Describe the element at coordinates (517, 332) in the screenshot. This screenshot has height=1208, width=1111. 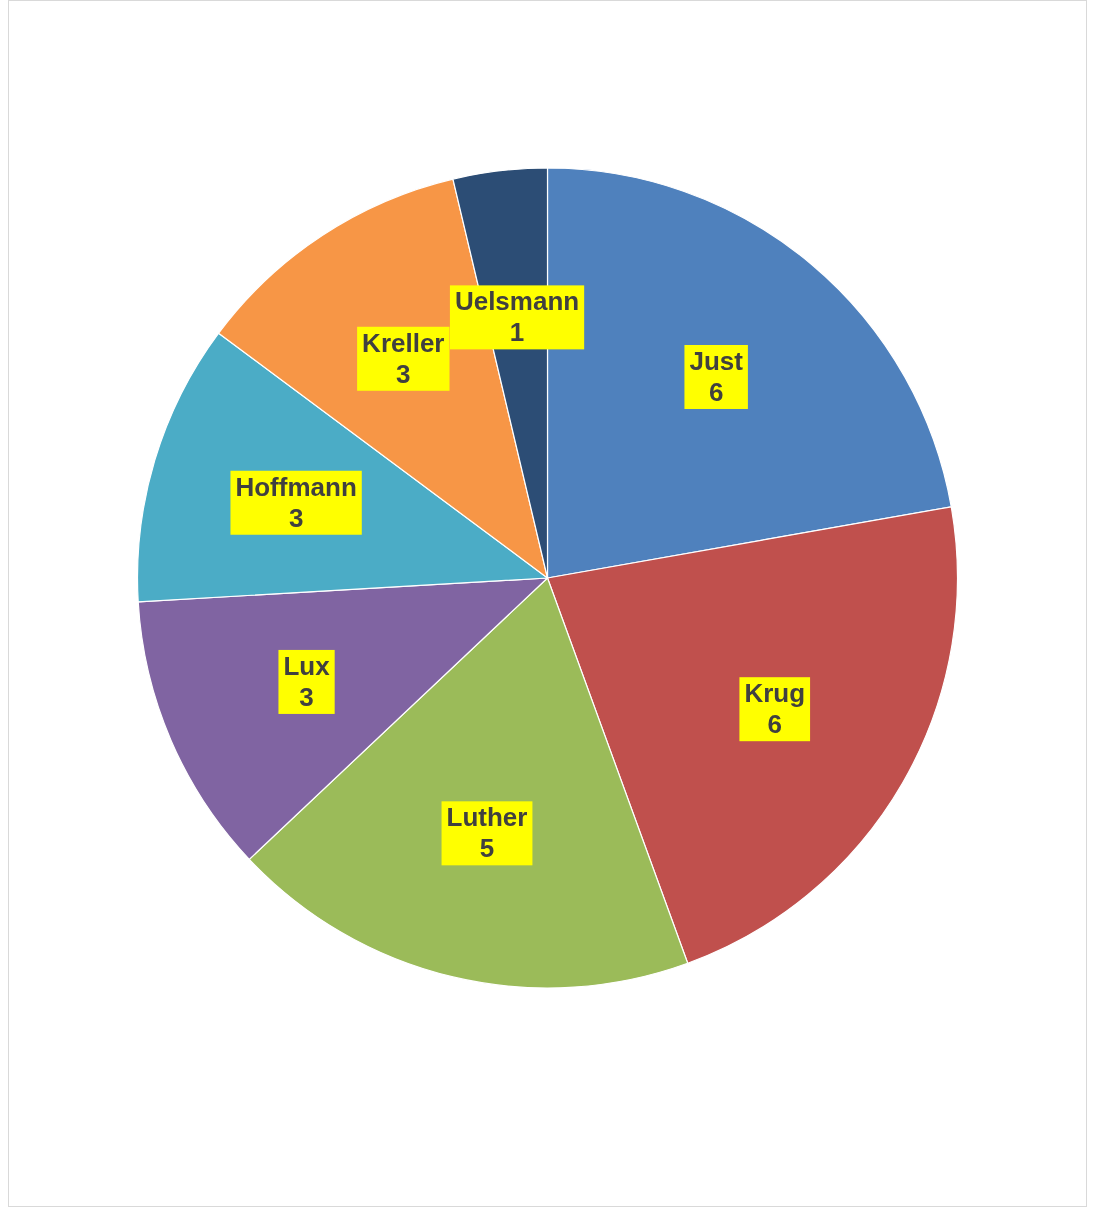
I see `data-label: 1` at that location.